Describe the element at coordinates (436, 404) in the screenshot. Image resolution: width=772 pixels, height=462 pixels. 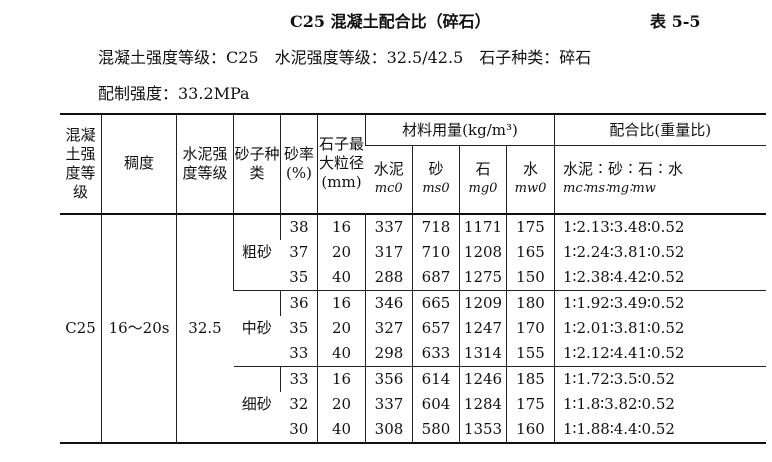
I see `cell: 604` at that location.